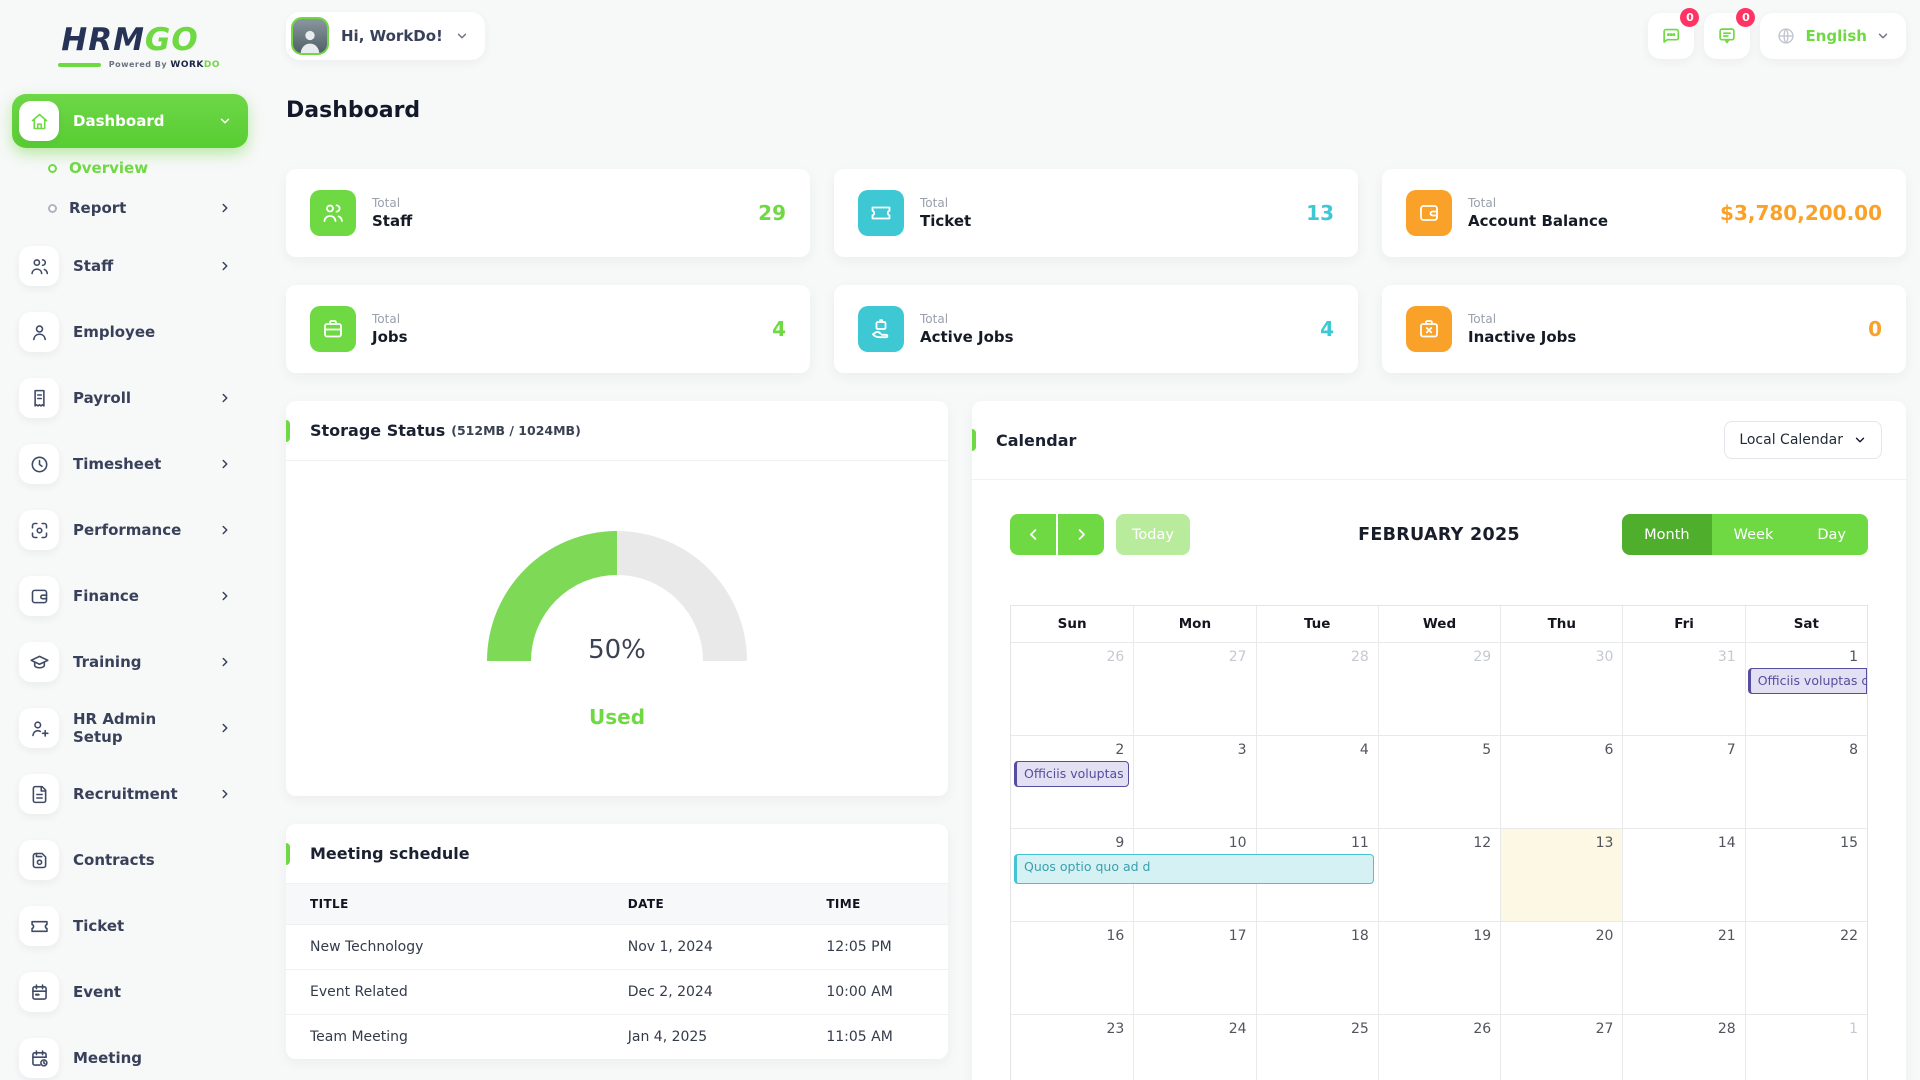  What do you see at coordinates (130, 121) in the screenshot?
I see `sidebar-item-dashboard: Dashboard` at bounding box center [130, 121].